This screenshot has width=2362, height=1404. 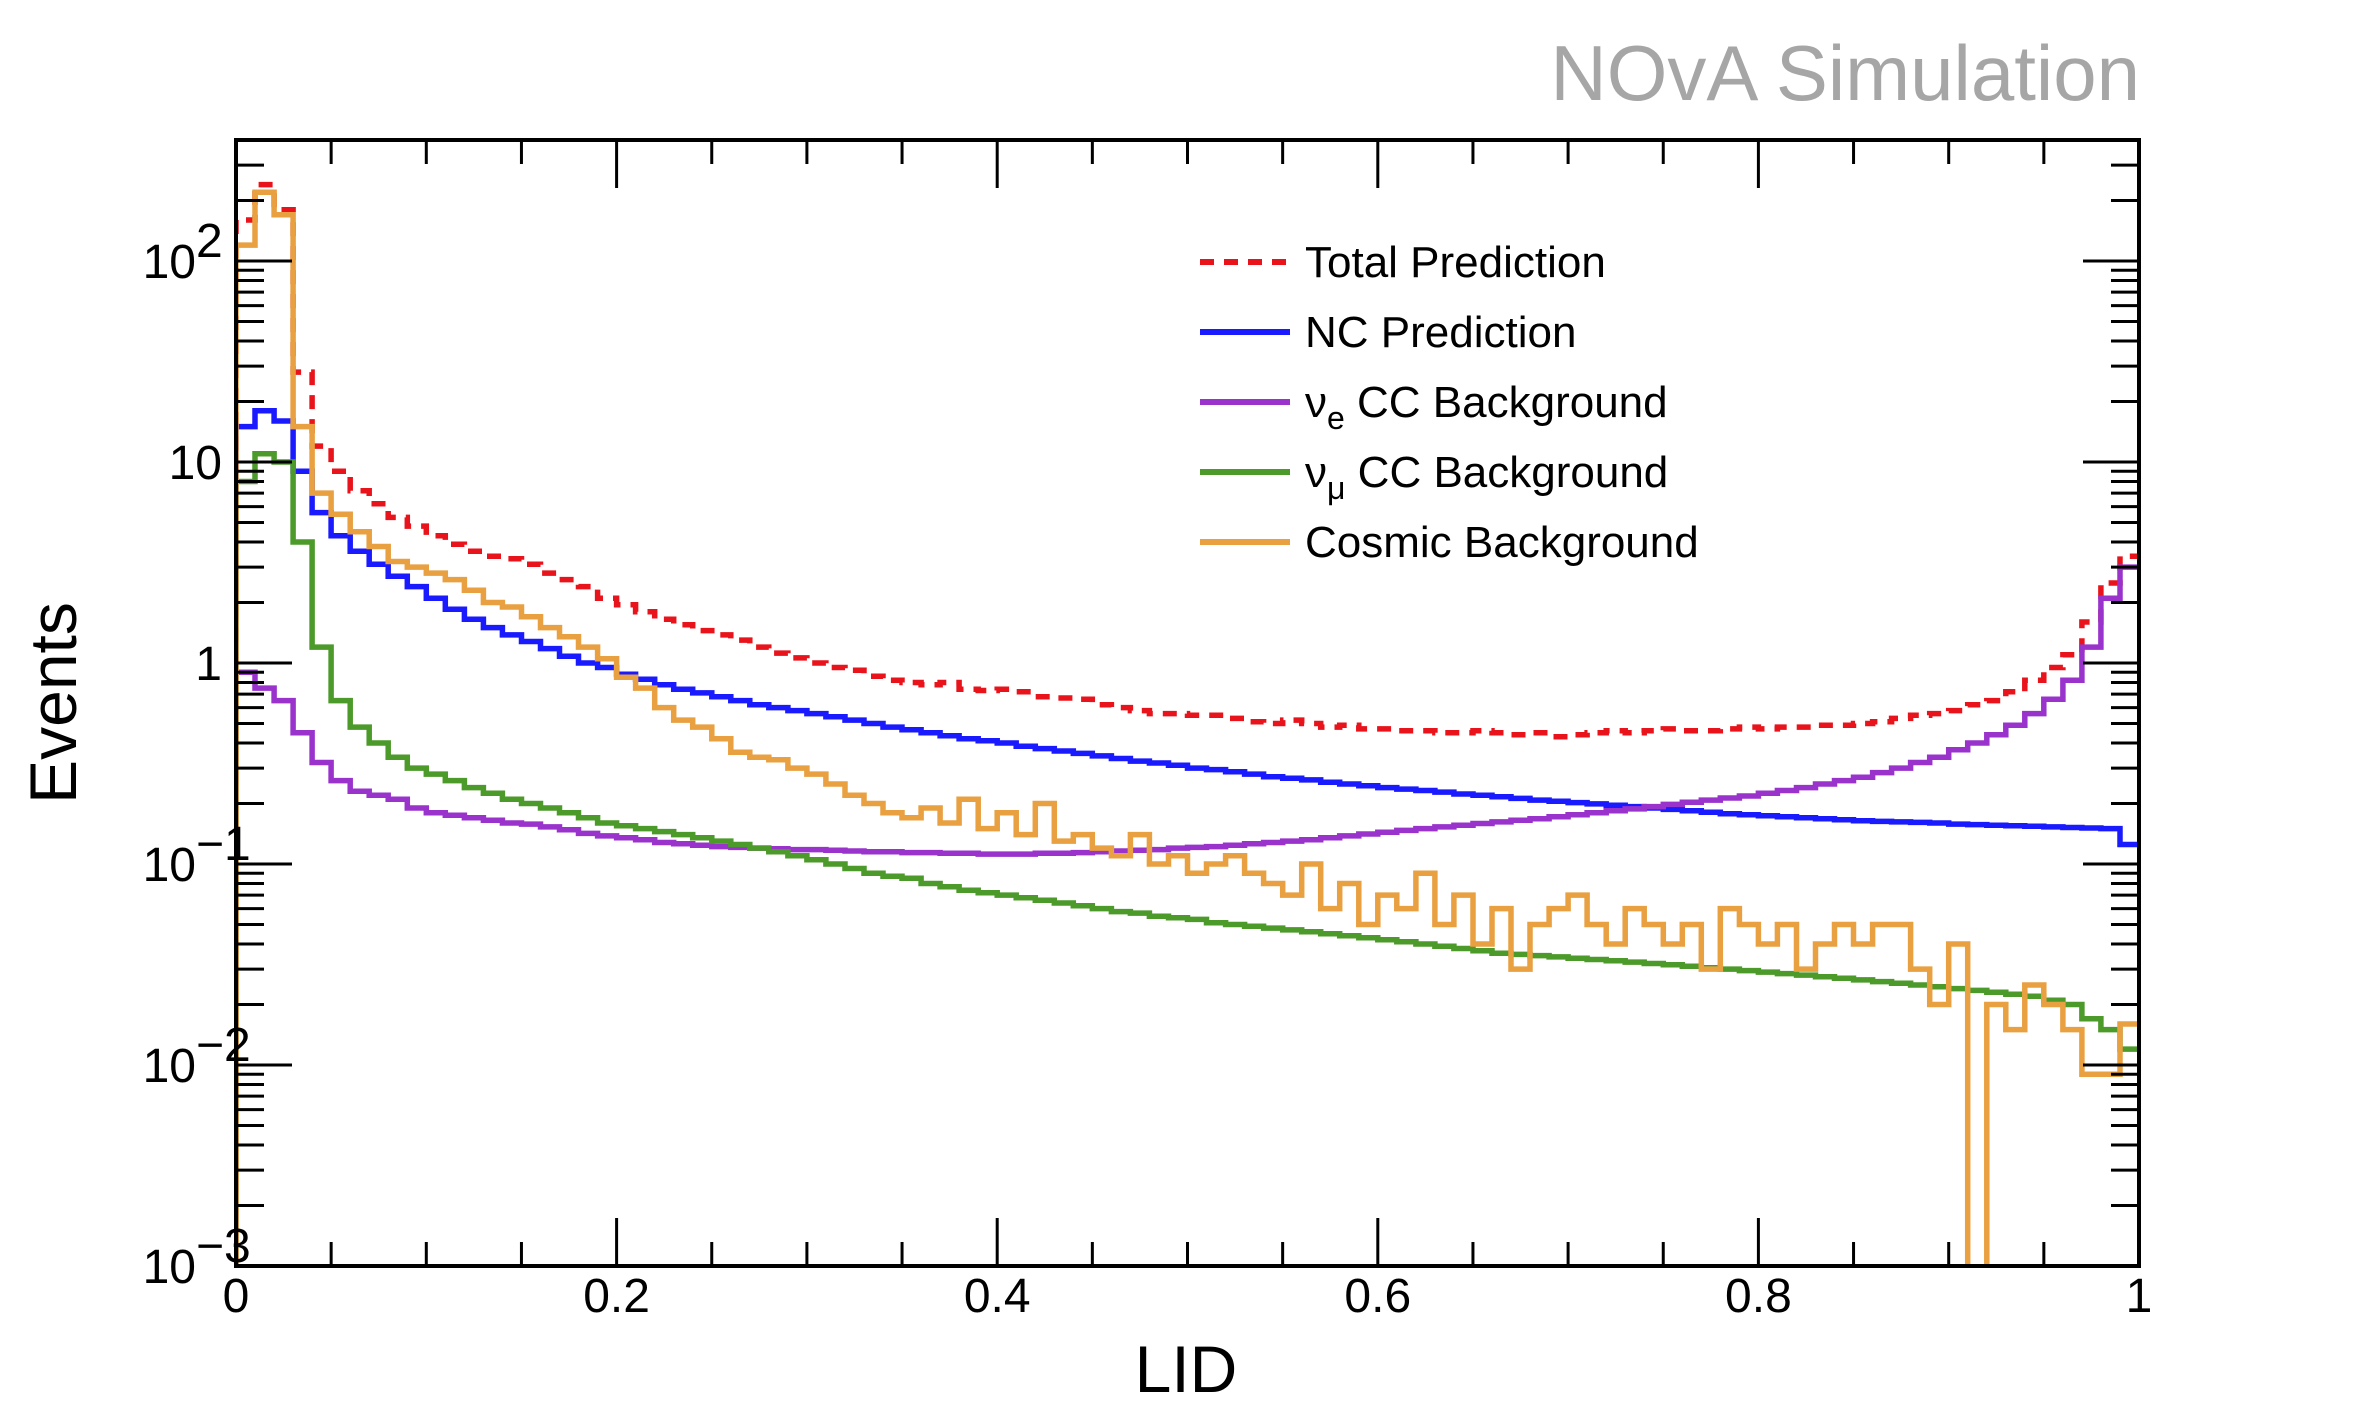 I want to click on watermark-title: NOvA Simulation, so click(x=1845, y=73).